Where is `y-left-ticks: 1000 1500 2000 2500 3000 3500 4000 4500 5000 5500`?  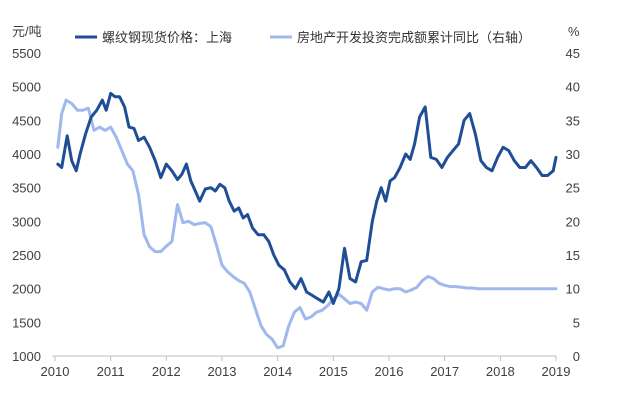
y-left-ticks: 1000 1500 2000 2500 3000 3500 4000 4500 5000 5500 is located at coordinates (26, 205).